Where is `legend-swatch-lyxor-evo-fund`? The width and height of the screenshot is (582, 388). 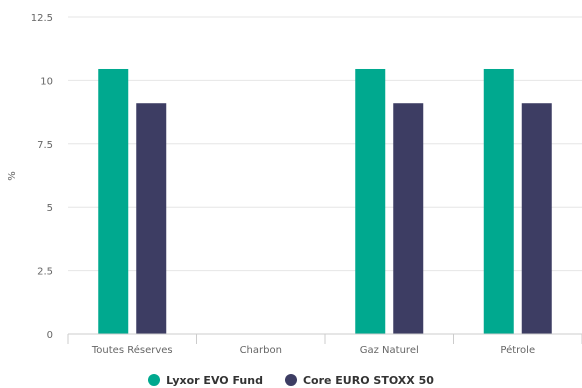 legend-swatch-lyxor-evo-fund is located at coordinates (154, 380).